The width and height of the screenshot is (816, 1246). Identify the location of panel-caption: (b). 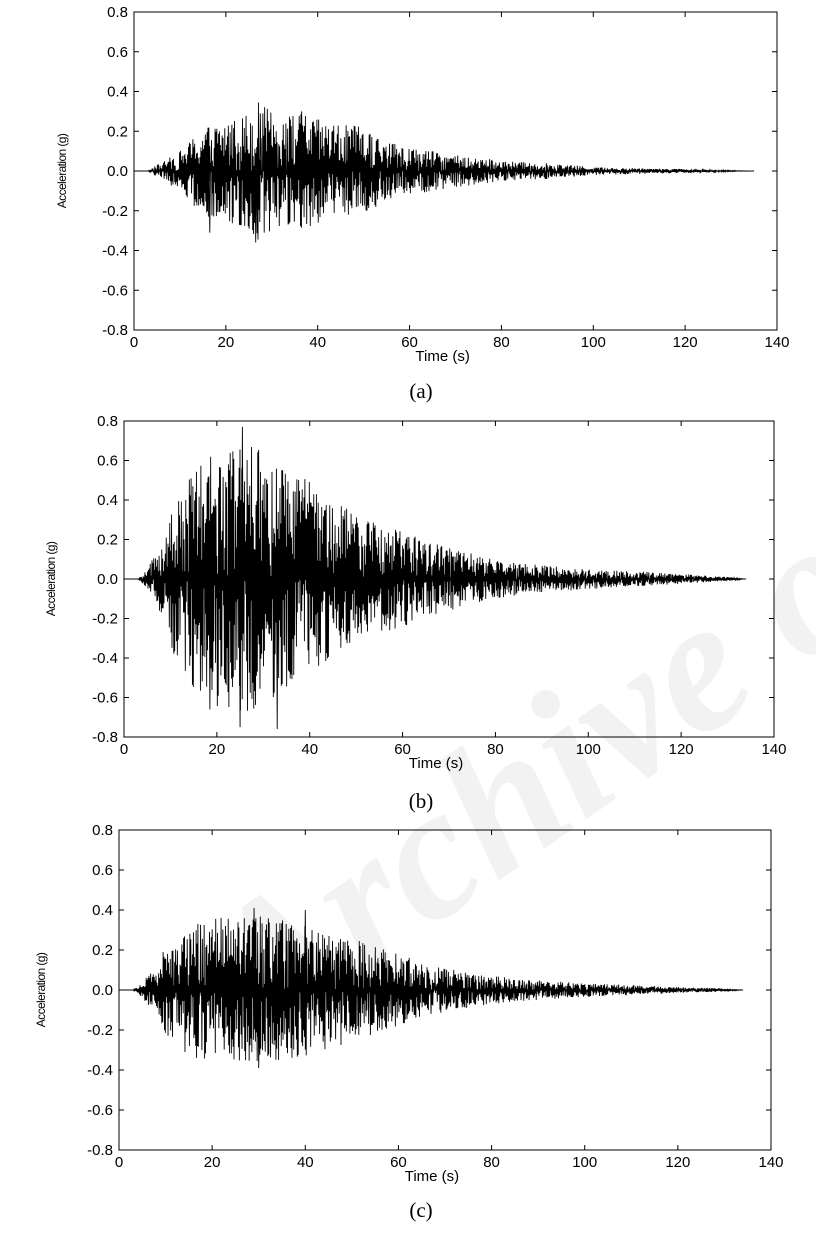
(421, 801).